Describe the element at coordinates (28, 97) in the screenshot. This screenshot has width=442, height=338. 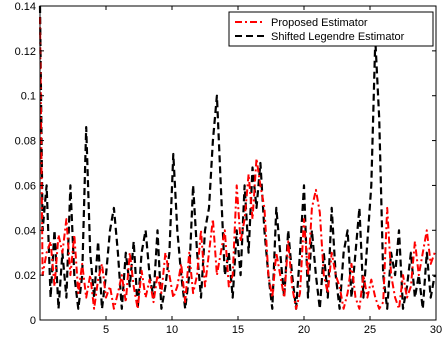
I see `y-tick-label: 0.1` at that location.